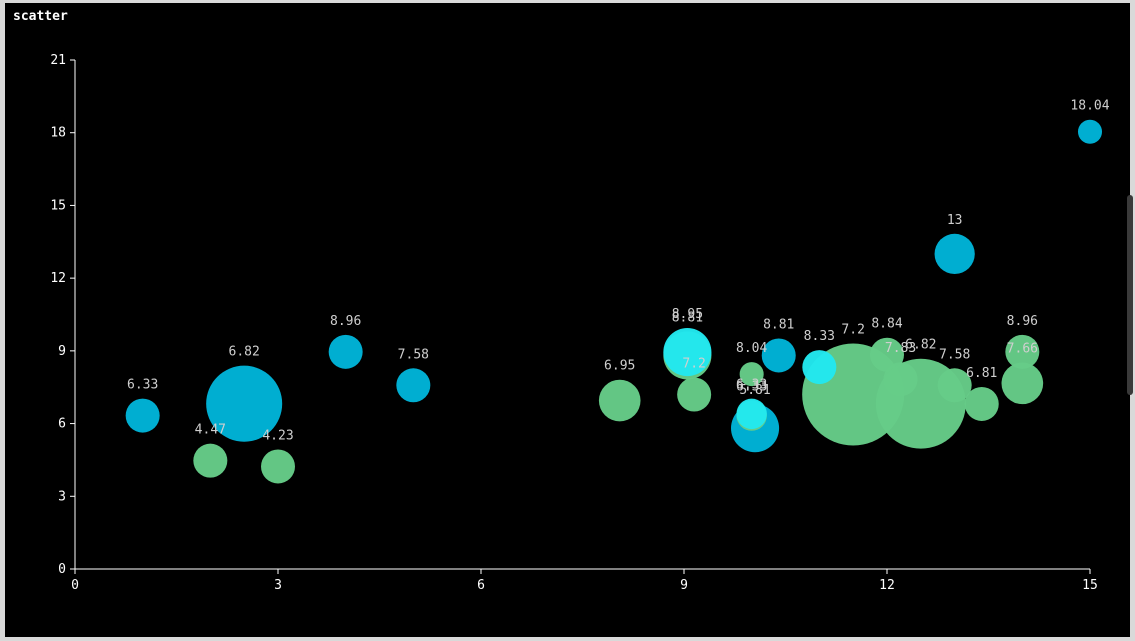 The height and width of the screenshot is (641, 1135). What do you see at coordinates (58, 205) in the screenshot?
I see `y-tick-label: 15` at bounding box center [58, 205].